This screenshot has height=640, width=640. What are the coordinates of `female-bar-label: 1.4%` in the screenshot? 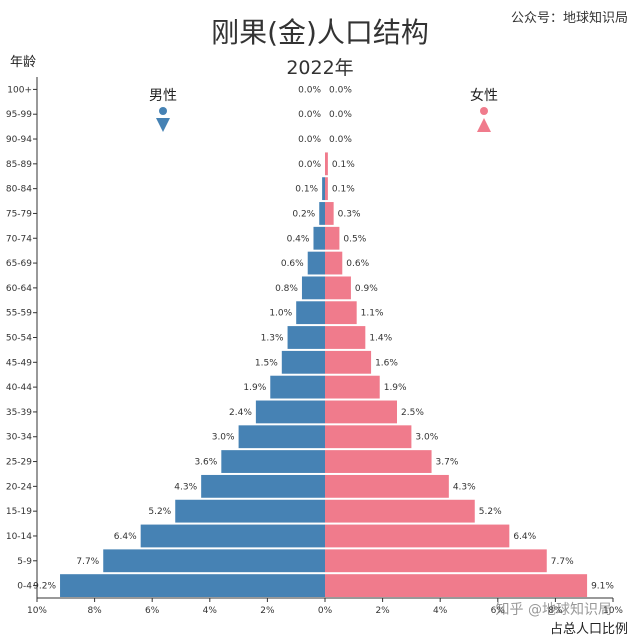 It's located at (380, 339).